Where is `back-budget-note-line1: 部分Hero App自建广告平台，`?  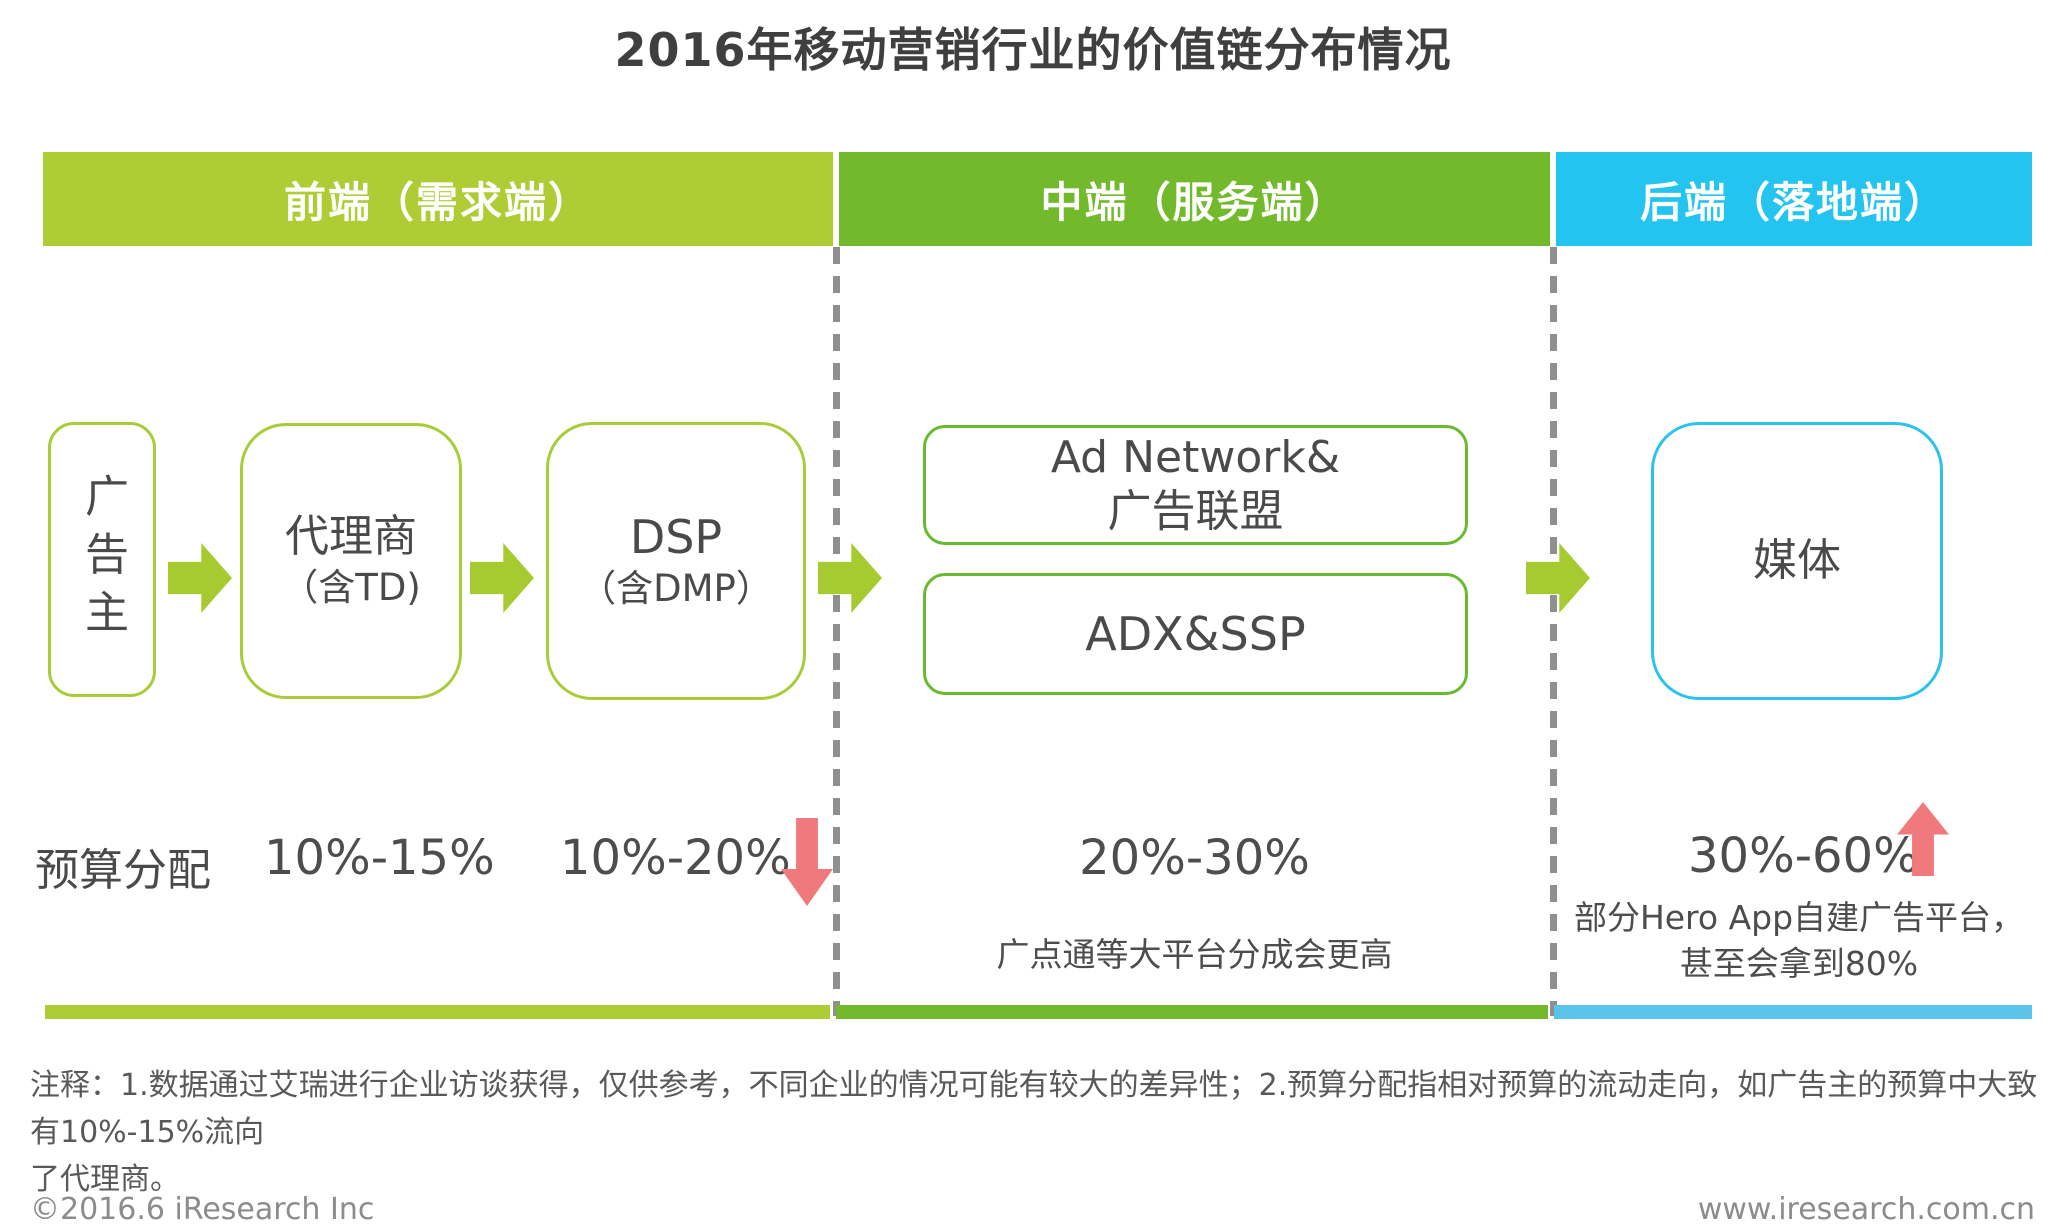
back-budget-note-line1: 部分Hero App自建广告平台， is located at coordinates (1799, 917).